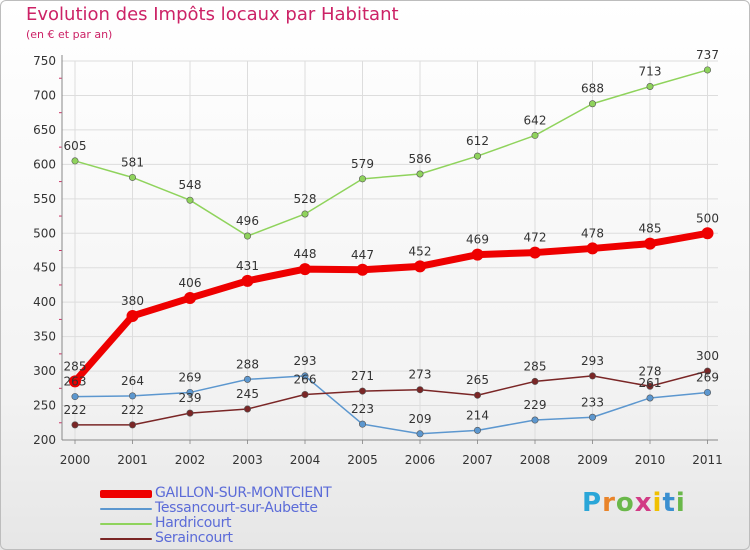 This screenshot has width=750, height=550. Describe the element at coordinates (391, 398) in the screenshot. I see `series-line-seraincourt` at that location.